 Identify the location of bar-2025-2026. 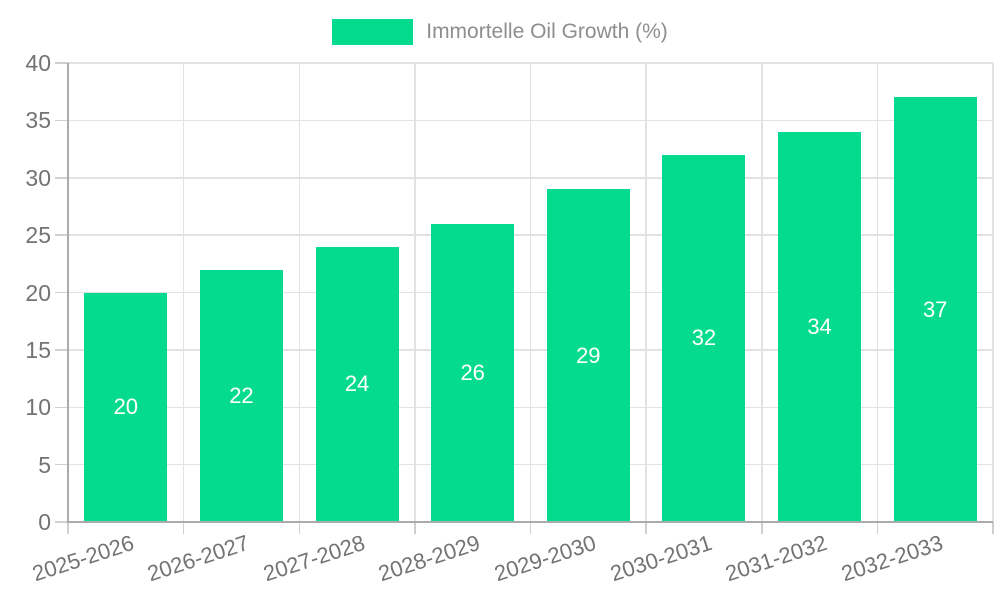
(126, 407).